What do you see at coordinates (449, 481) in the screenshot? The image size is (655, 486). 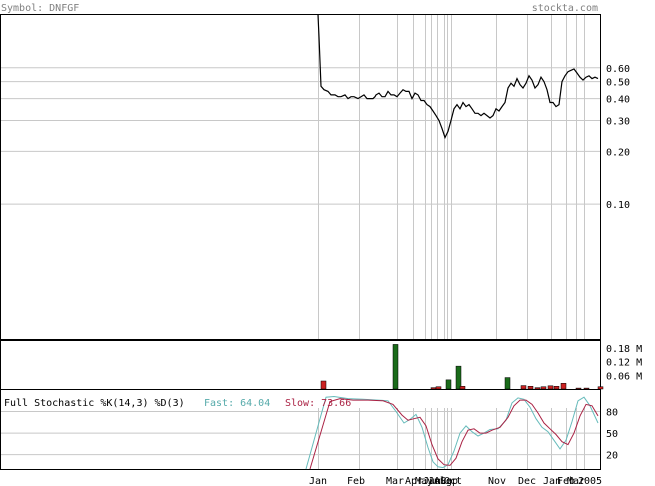 I see `x-tick-label: Sep` at bounding box center [449, 481].